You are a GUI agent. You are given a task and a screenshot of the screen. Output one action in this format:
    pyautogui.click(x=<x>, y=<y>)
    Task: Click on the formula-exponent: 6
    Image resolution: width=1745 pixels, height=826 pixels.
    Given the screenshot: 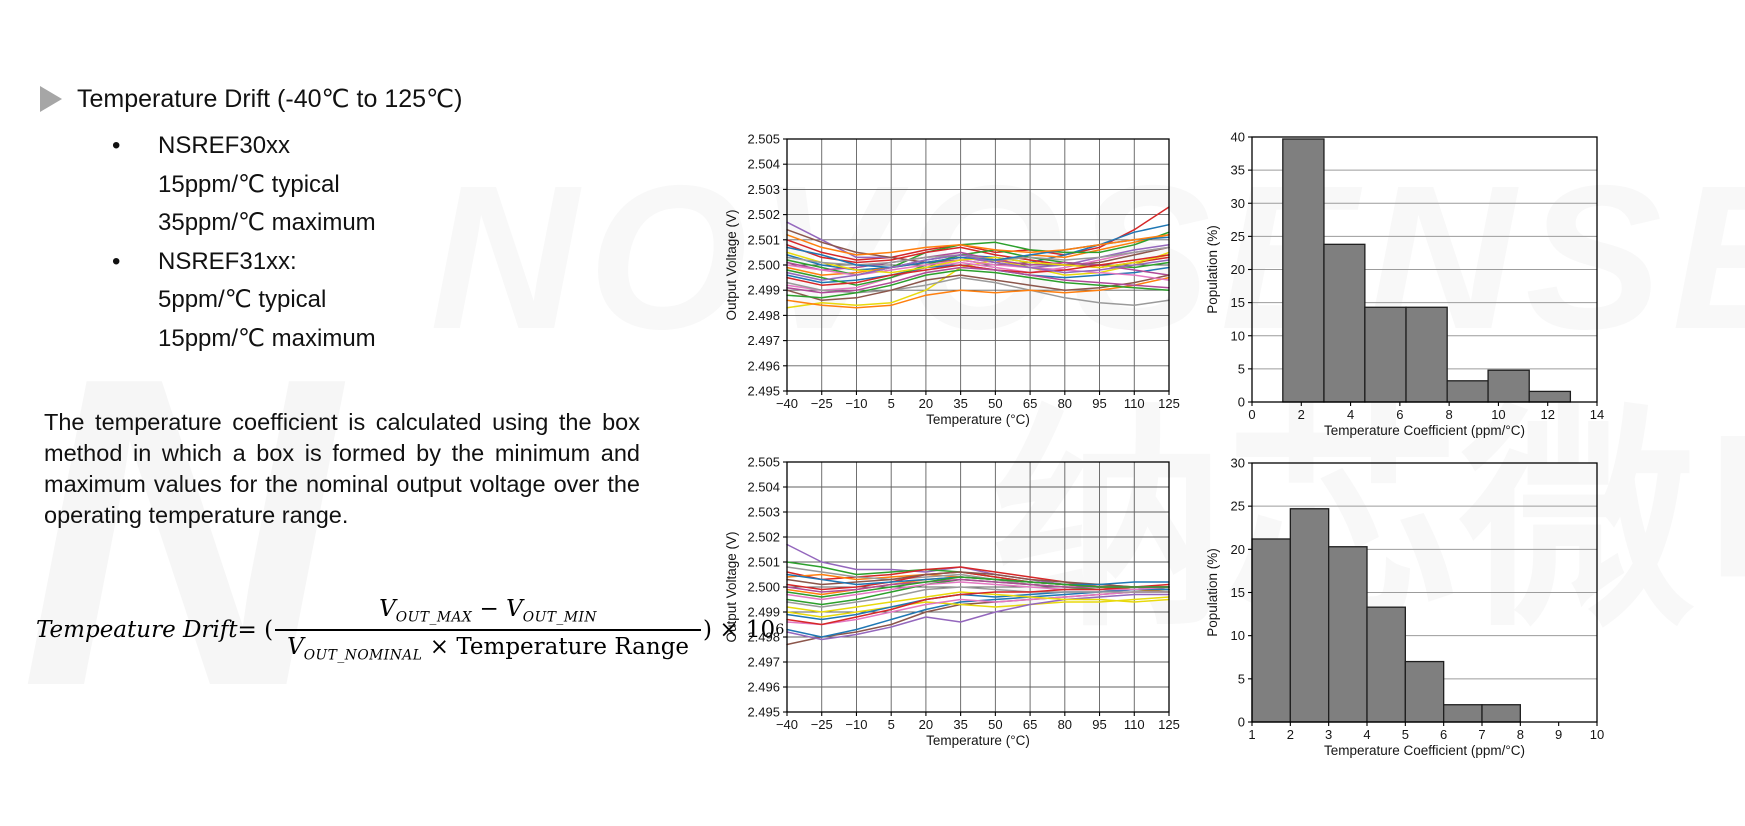 What is the action you would take?
    pyautogui.click(x=780, y=629)
    